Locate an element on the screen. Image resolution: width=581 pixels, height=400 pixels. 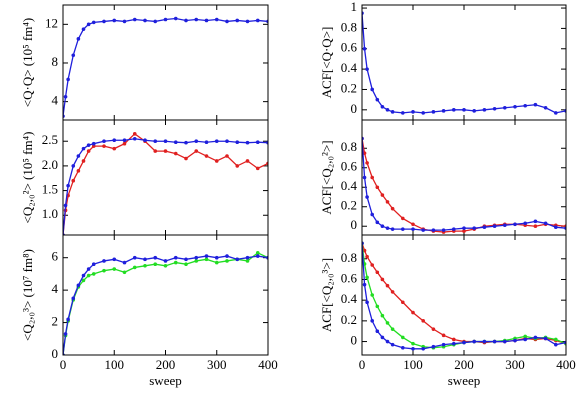
x-tick-label: 200 is located at coordinates (166, 364).